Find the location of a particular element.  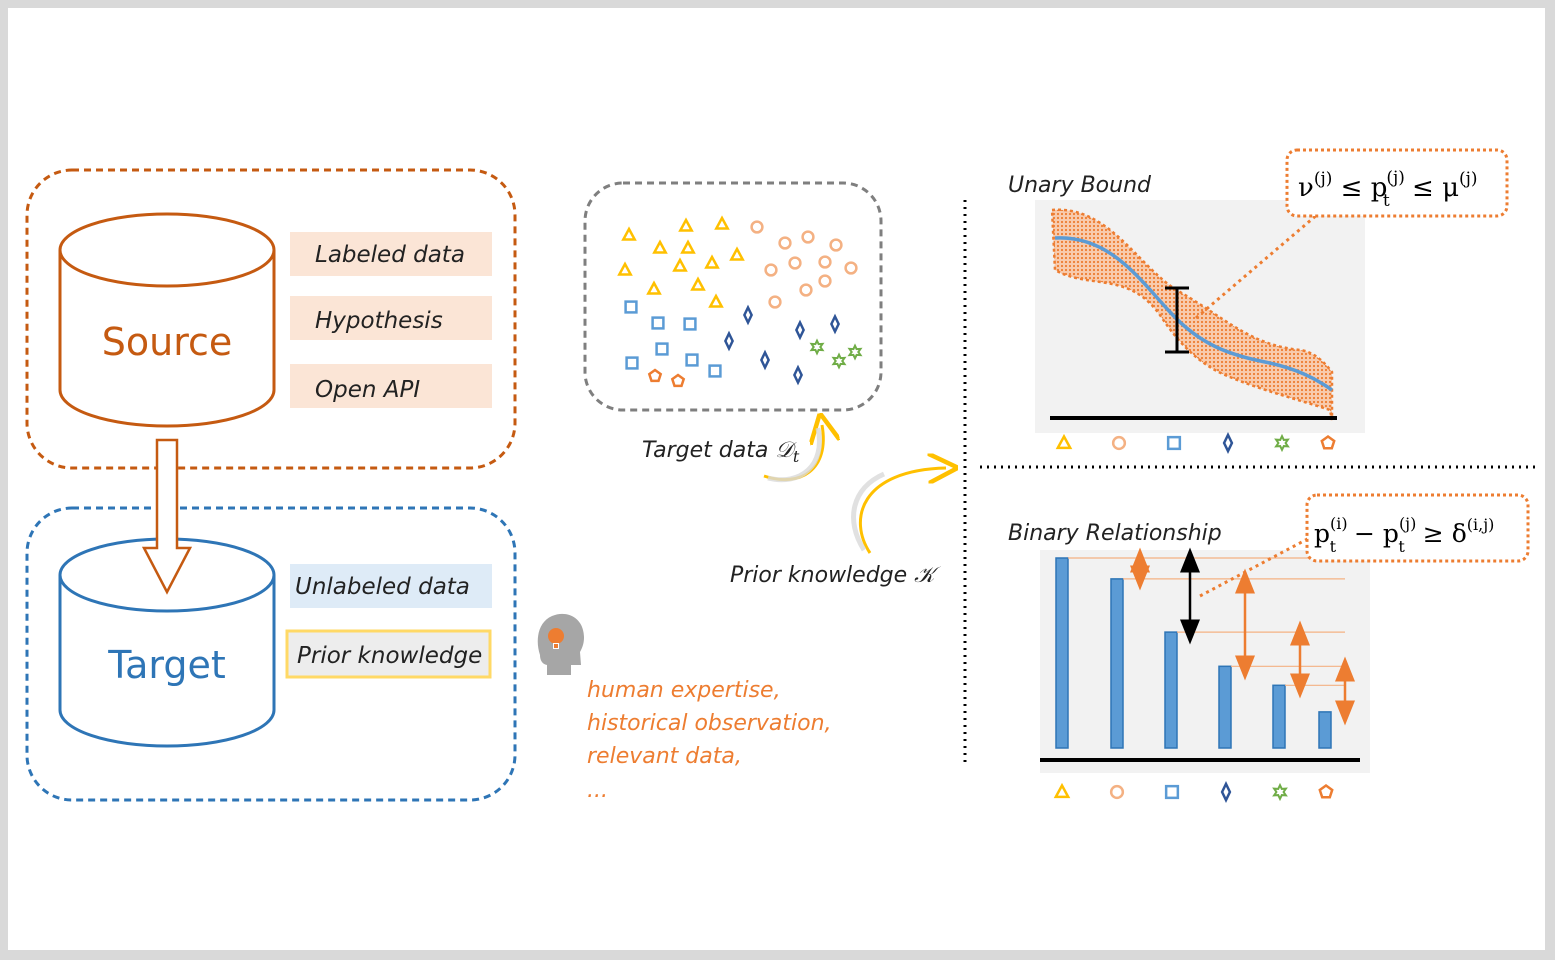

unary-symbol-diamond is located at coordinates (1228, 443).